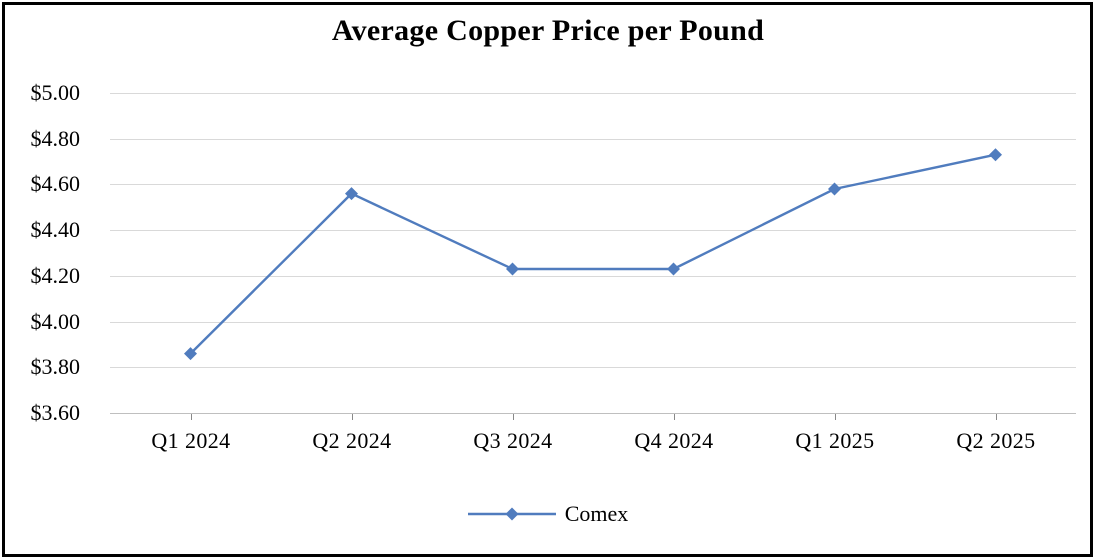  I want to click on x-axis-label: Q3 2024, so click(513, 440).